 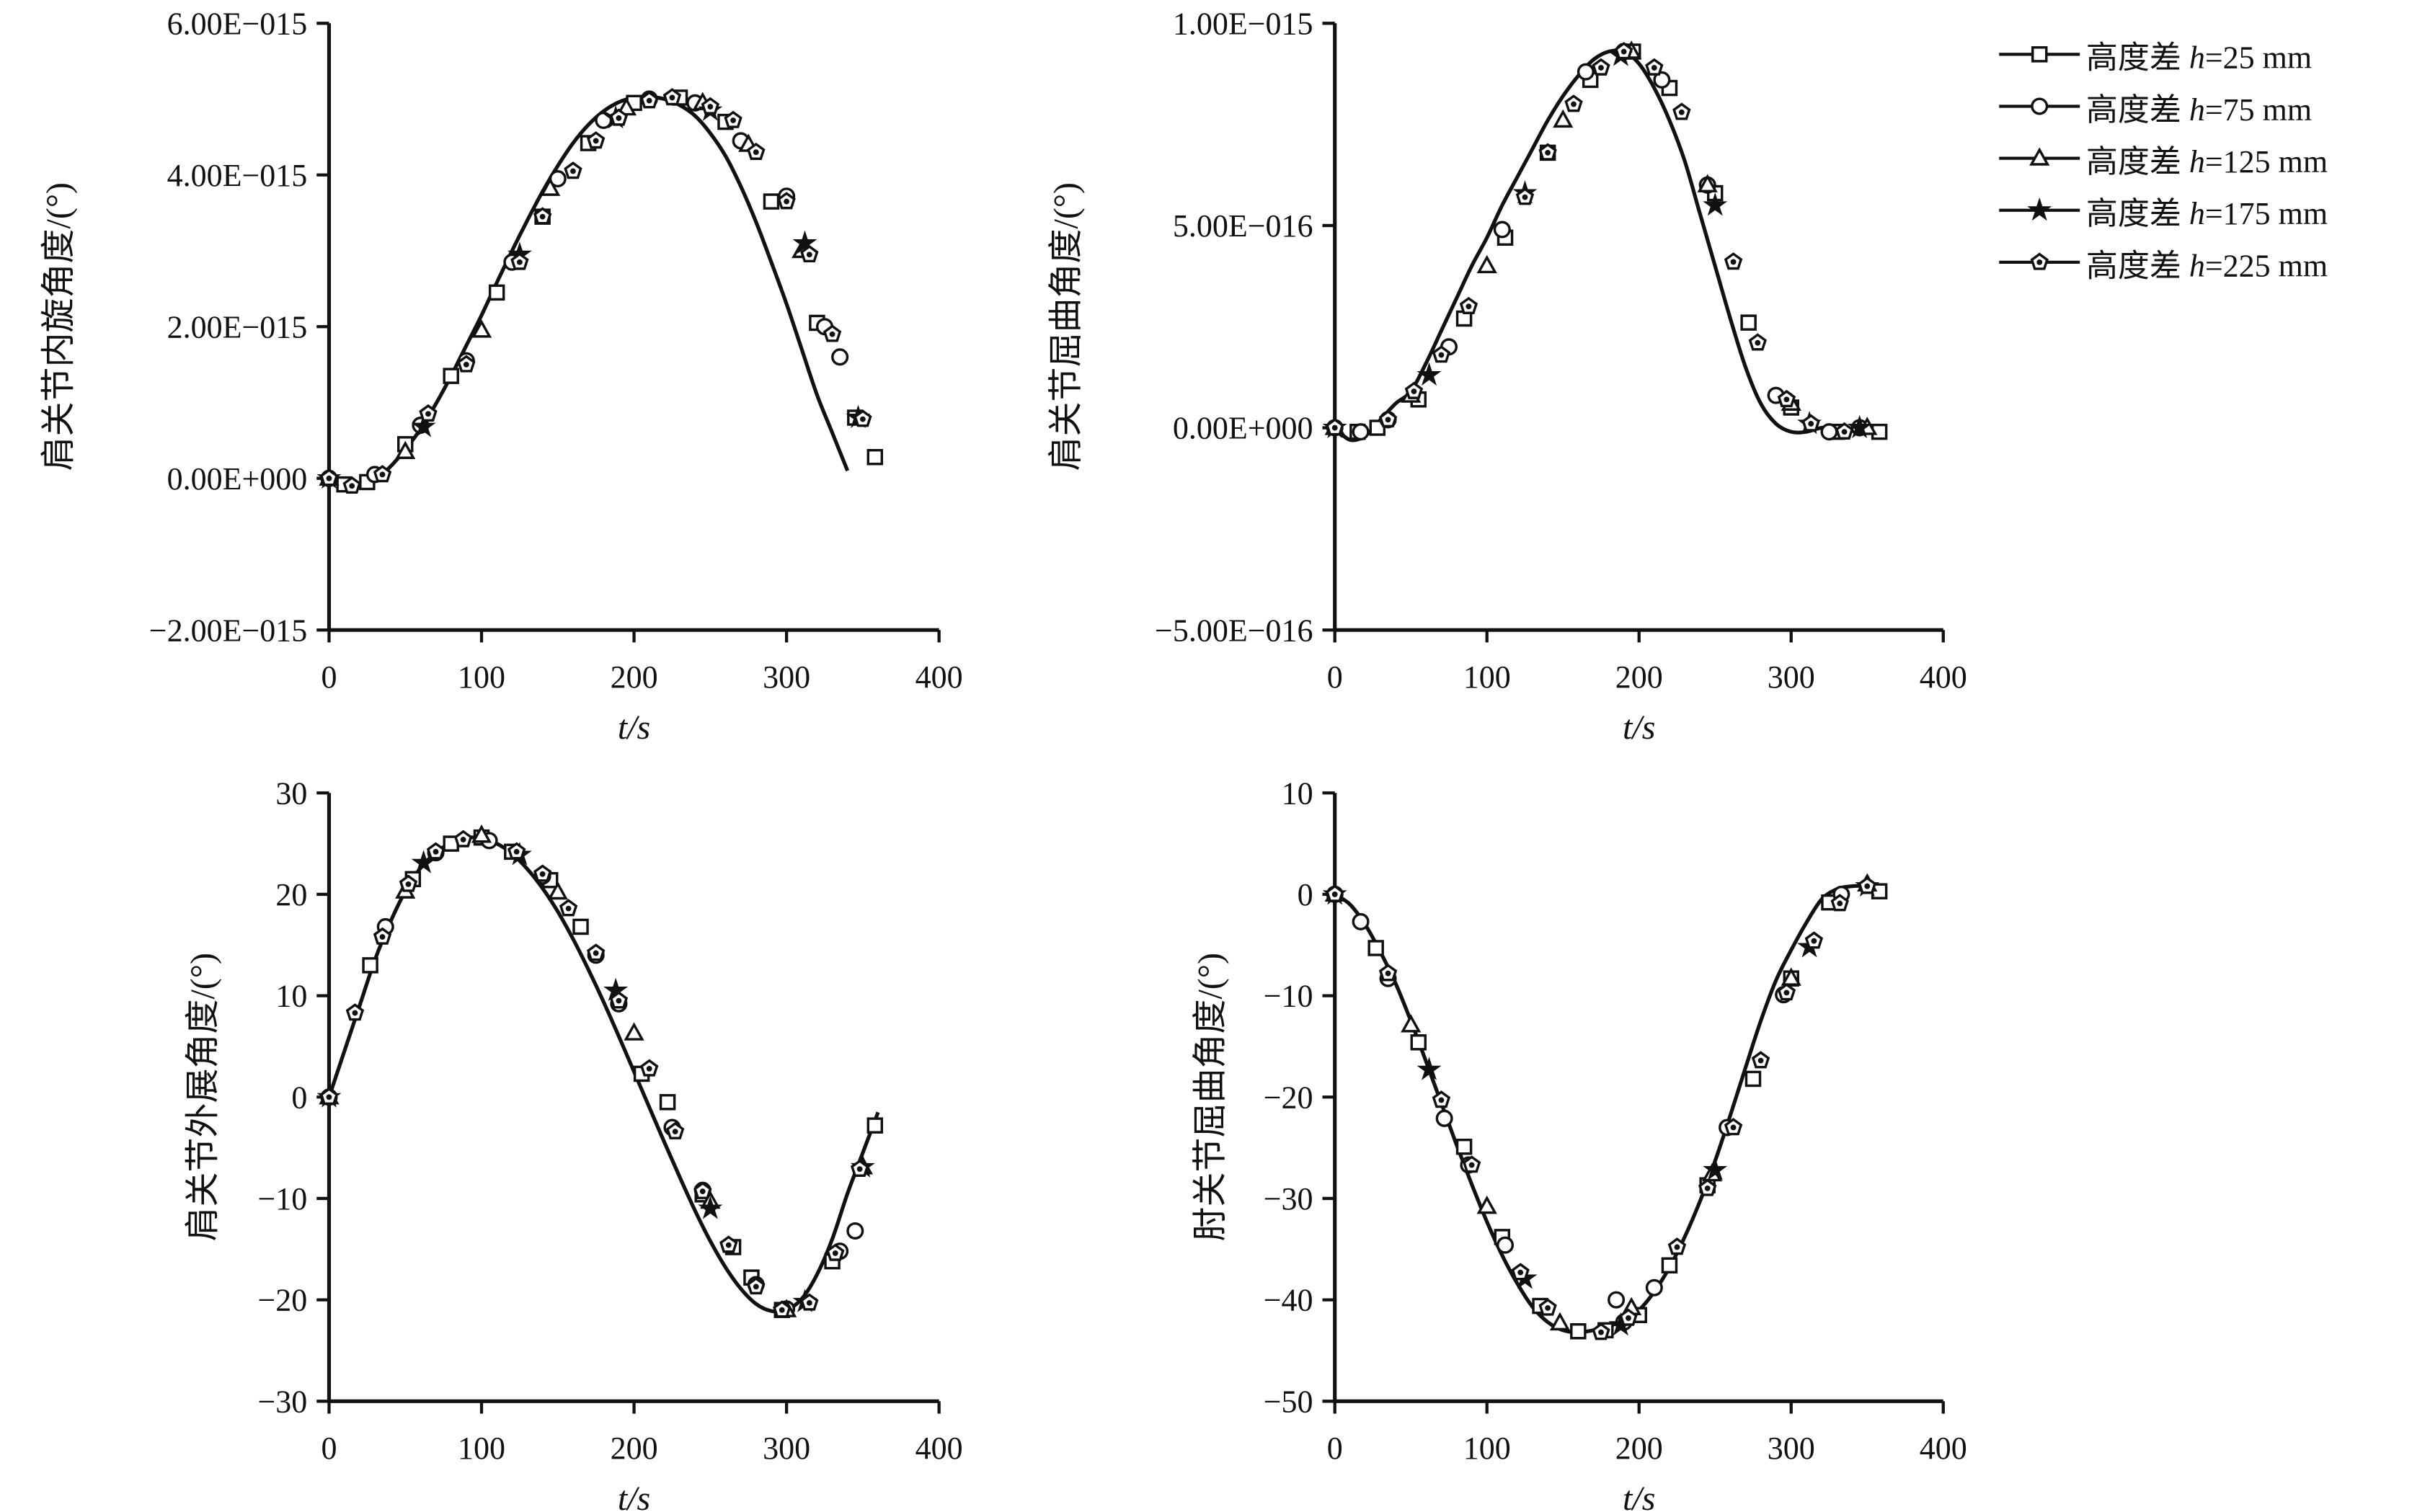 What do you see at coordinates (237, 24) in the screenshot?
I see `y-tick-label: 6.00E−015` at bounding box center [237, 24].